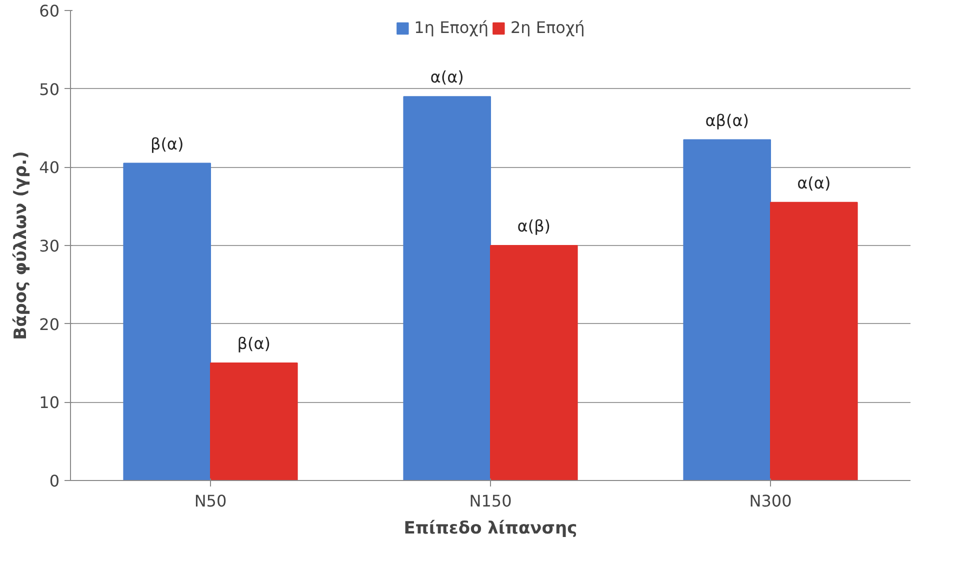 This screenshot has height=584, width=960. Describe the element at coordinates (49, 11) in the screenshot. I see `y-tick-label: 60` at that location.